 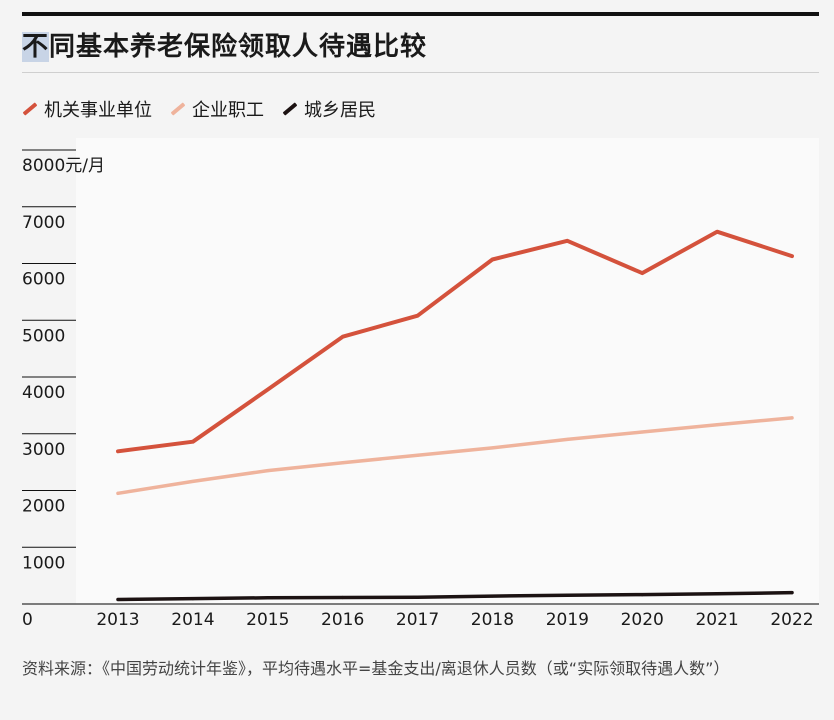 What do you see at coordinates (417, 620) in the screenshot?
I see `x-tick-label-2017: 2017` at bounding box center [417, 620].